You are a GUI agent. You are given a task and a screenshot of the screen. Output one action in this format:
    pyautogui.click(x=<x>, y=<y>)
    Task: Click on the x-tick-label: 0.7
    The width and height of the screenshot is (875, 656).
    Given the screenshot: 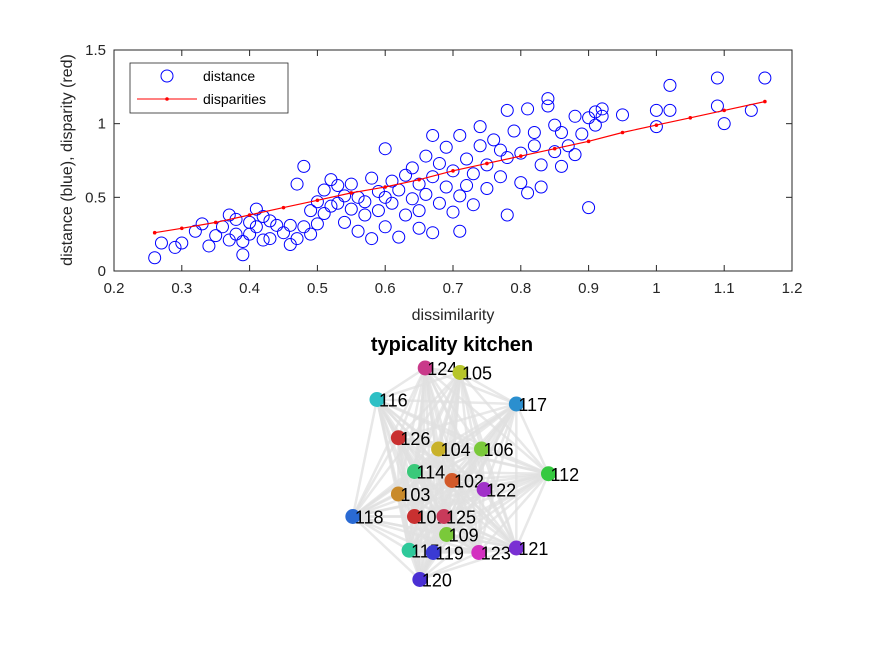 What is the action you would take?
    pyautogui.click(x=453, y=288)
    